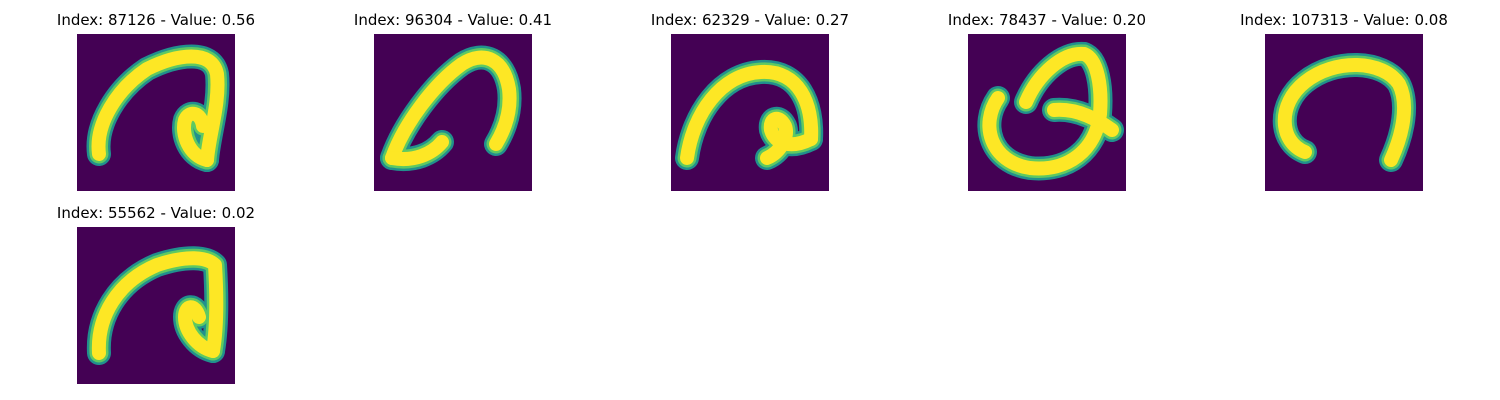 This screenshot has width=1500, height=400. What do you see at coordinates (156, 213) in the screenshot?
I see `panel-title: Index: 55562 - Value: 0.02` at bounding box center [156, 213].